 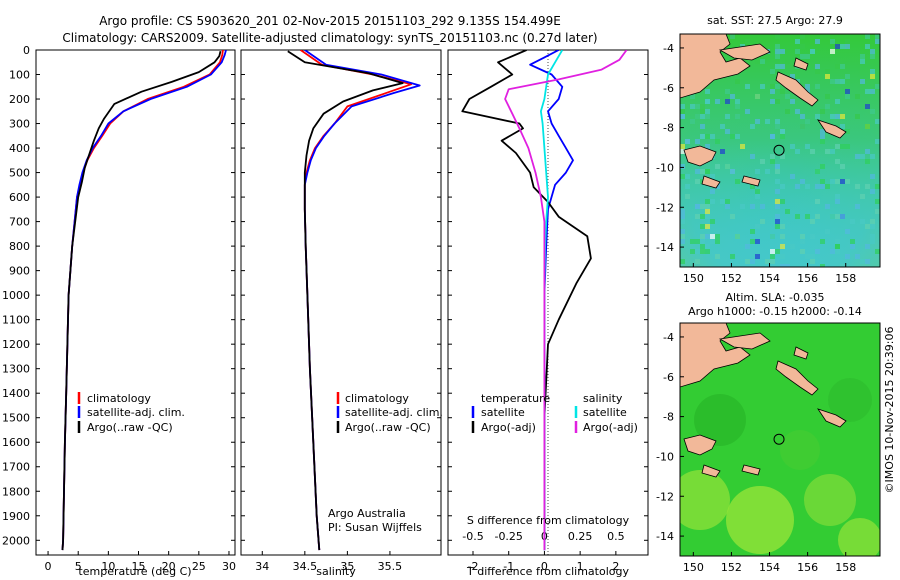 I want to click on islet-land, so click(x=711, y=471).